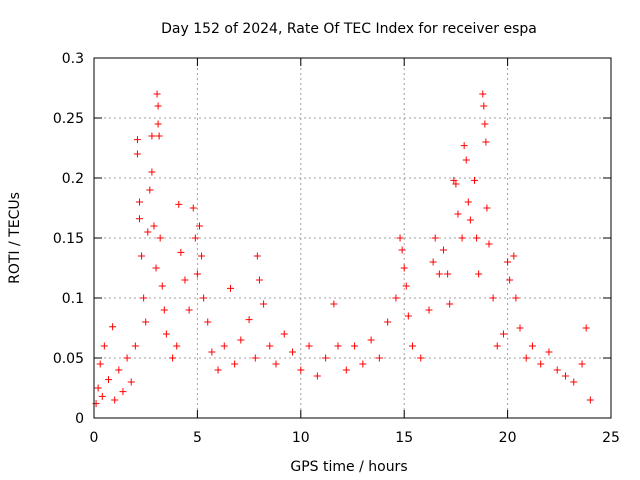  Describe the element at coordinates (611, 438) in the screenshot. I see `x-tick-label: 25` at that location.